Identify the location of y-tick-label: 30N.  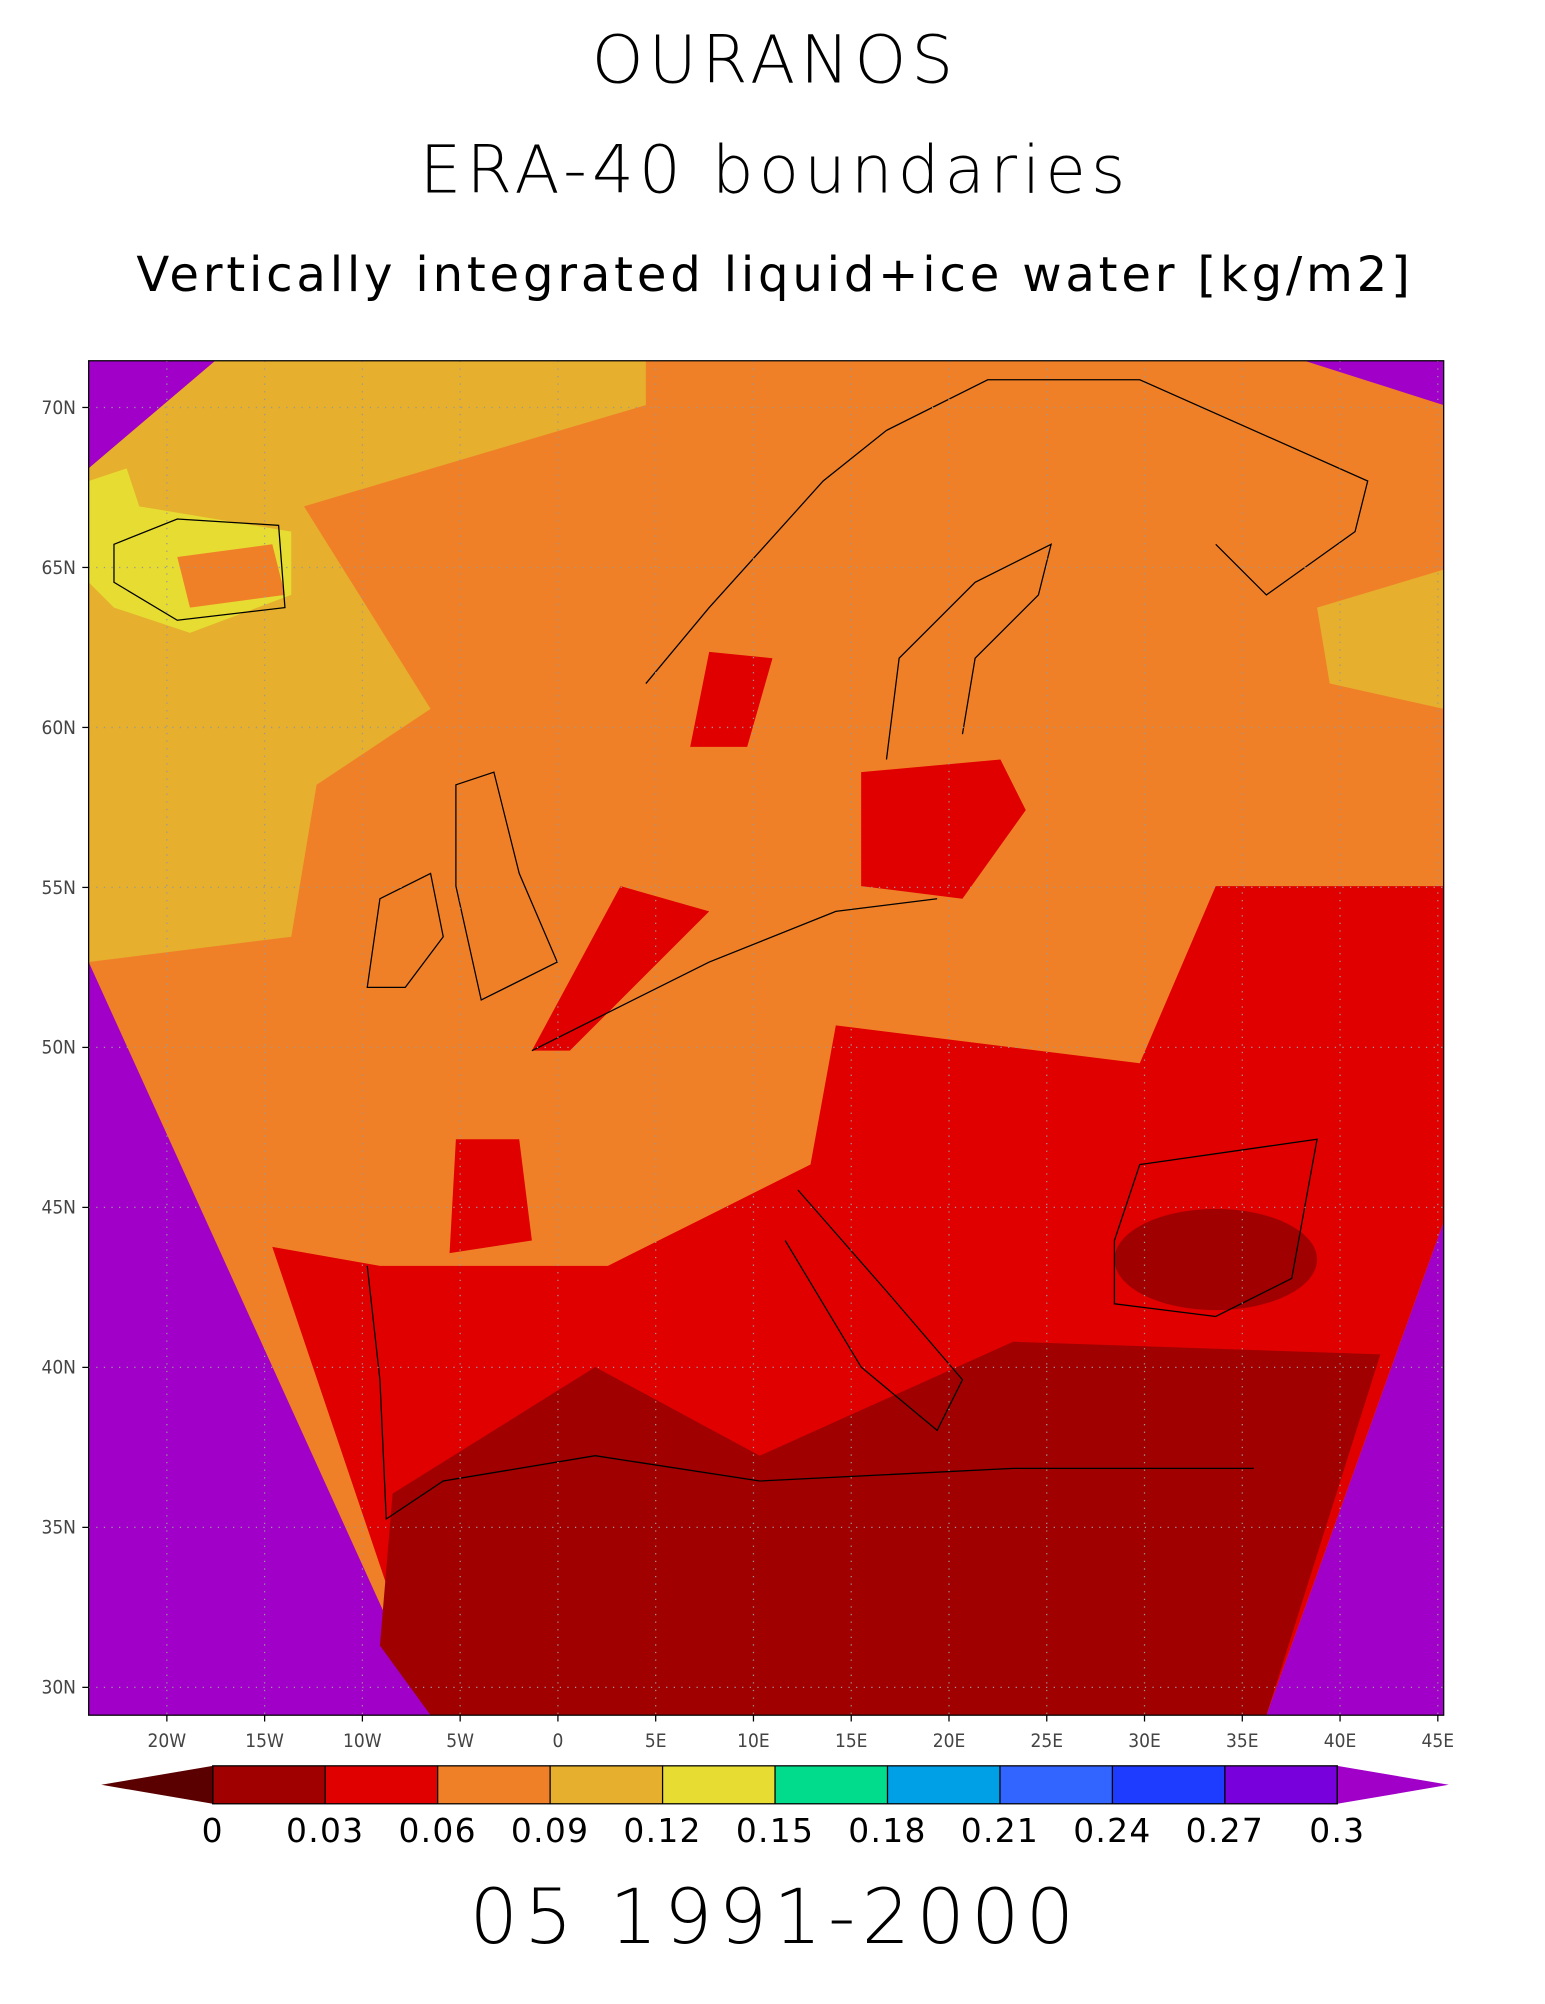
(58, 1688).